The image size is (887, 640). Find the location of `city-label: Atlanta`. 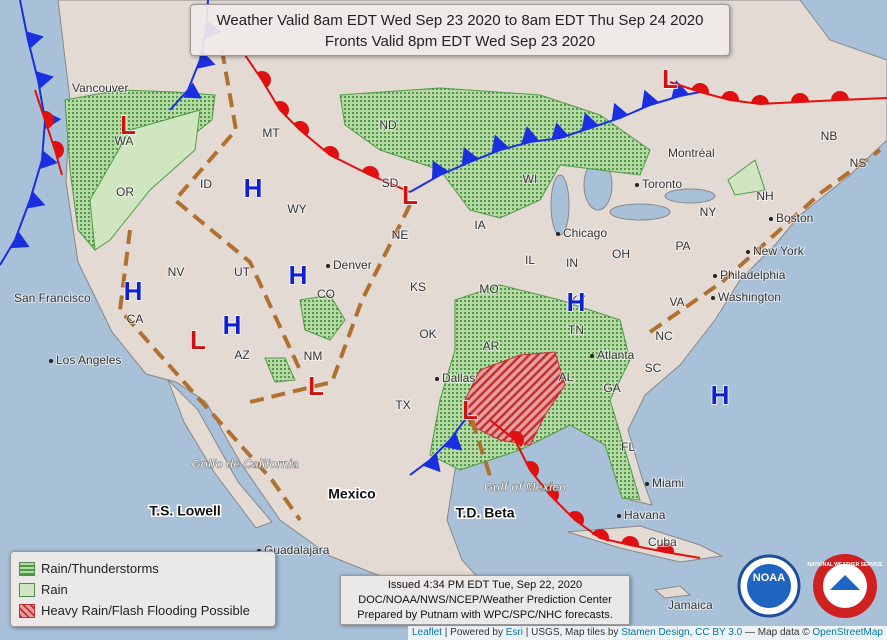

city-label: Atlanta is located at coordinates (616, 355).